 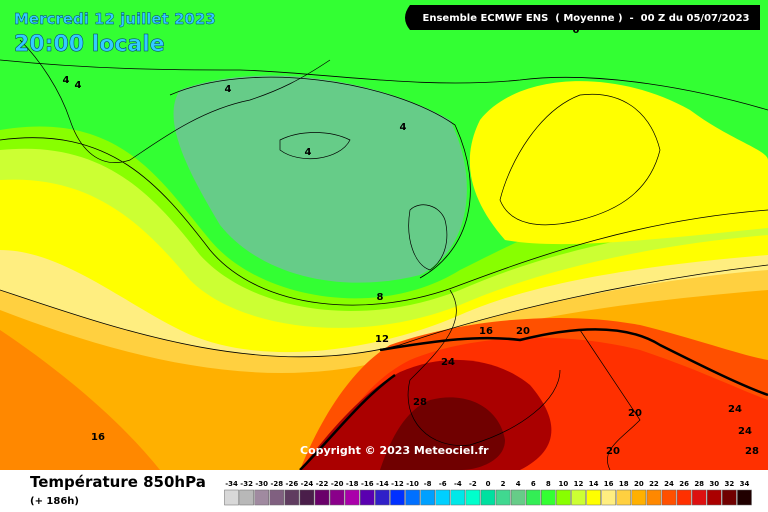 I want to click on contour-label: 8, so click(x=380, y=297).